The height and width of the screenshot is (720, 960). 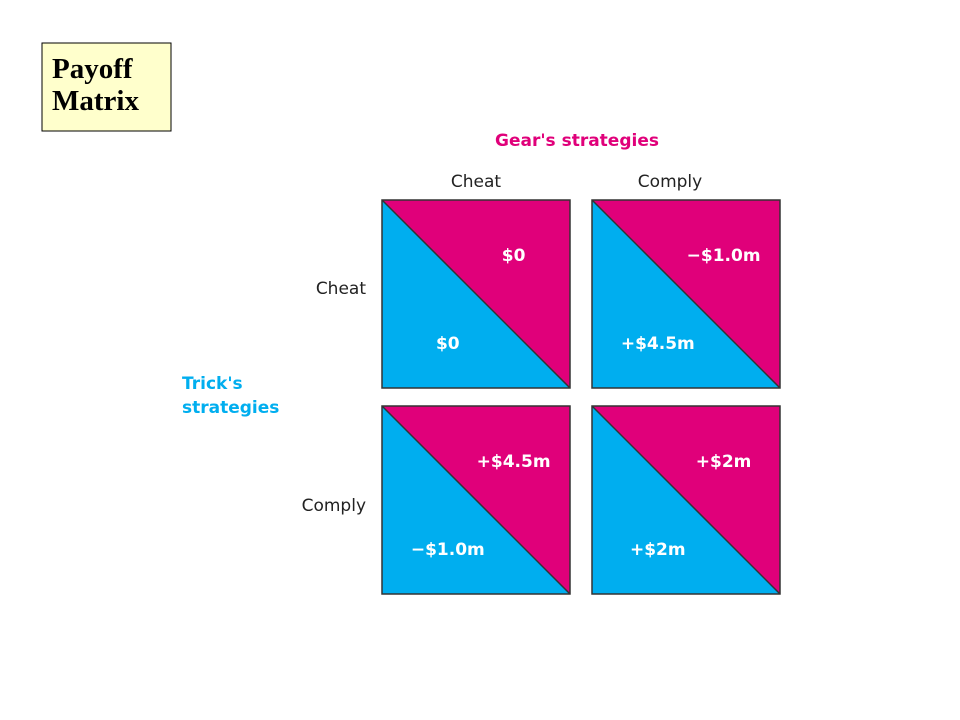 What do you see at coordinates (724, 256) in the screenshot?
I see `gear-payoff: −$1.0m` at bounding box center [724, 256].